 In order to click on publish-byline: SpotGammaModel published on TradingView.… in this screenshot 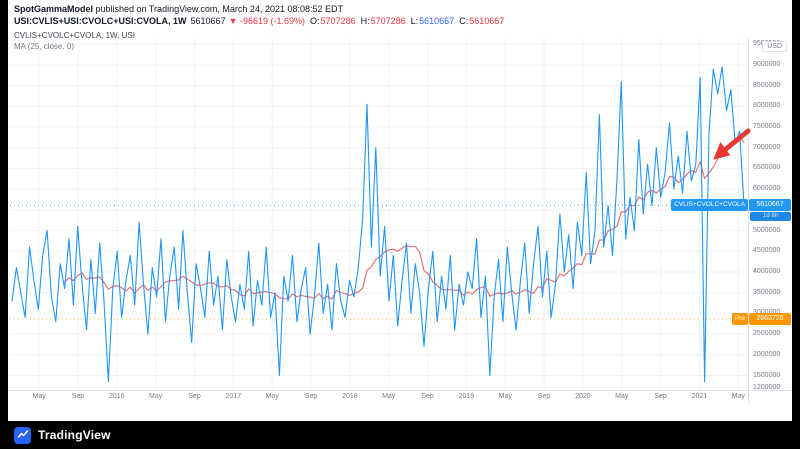, I will do `click(178, 9)`.